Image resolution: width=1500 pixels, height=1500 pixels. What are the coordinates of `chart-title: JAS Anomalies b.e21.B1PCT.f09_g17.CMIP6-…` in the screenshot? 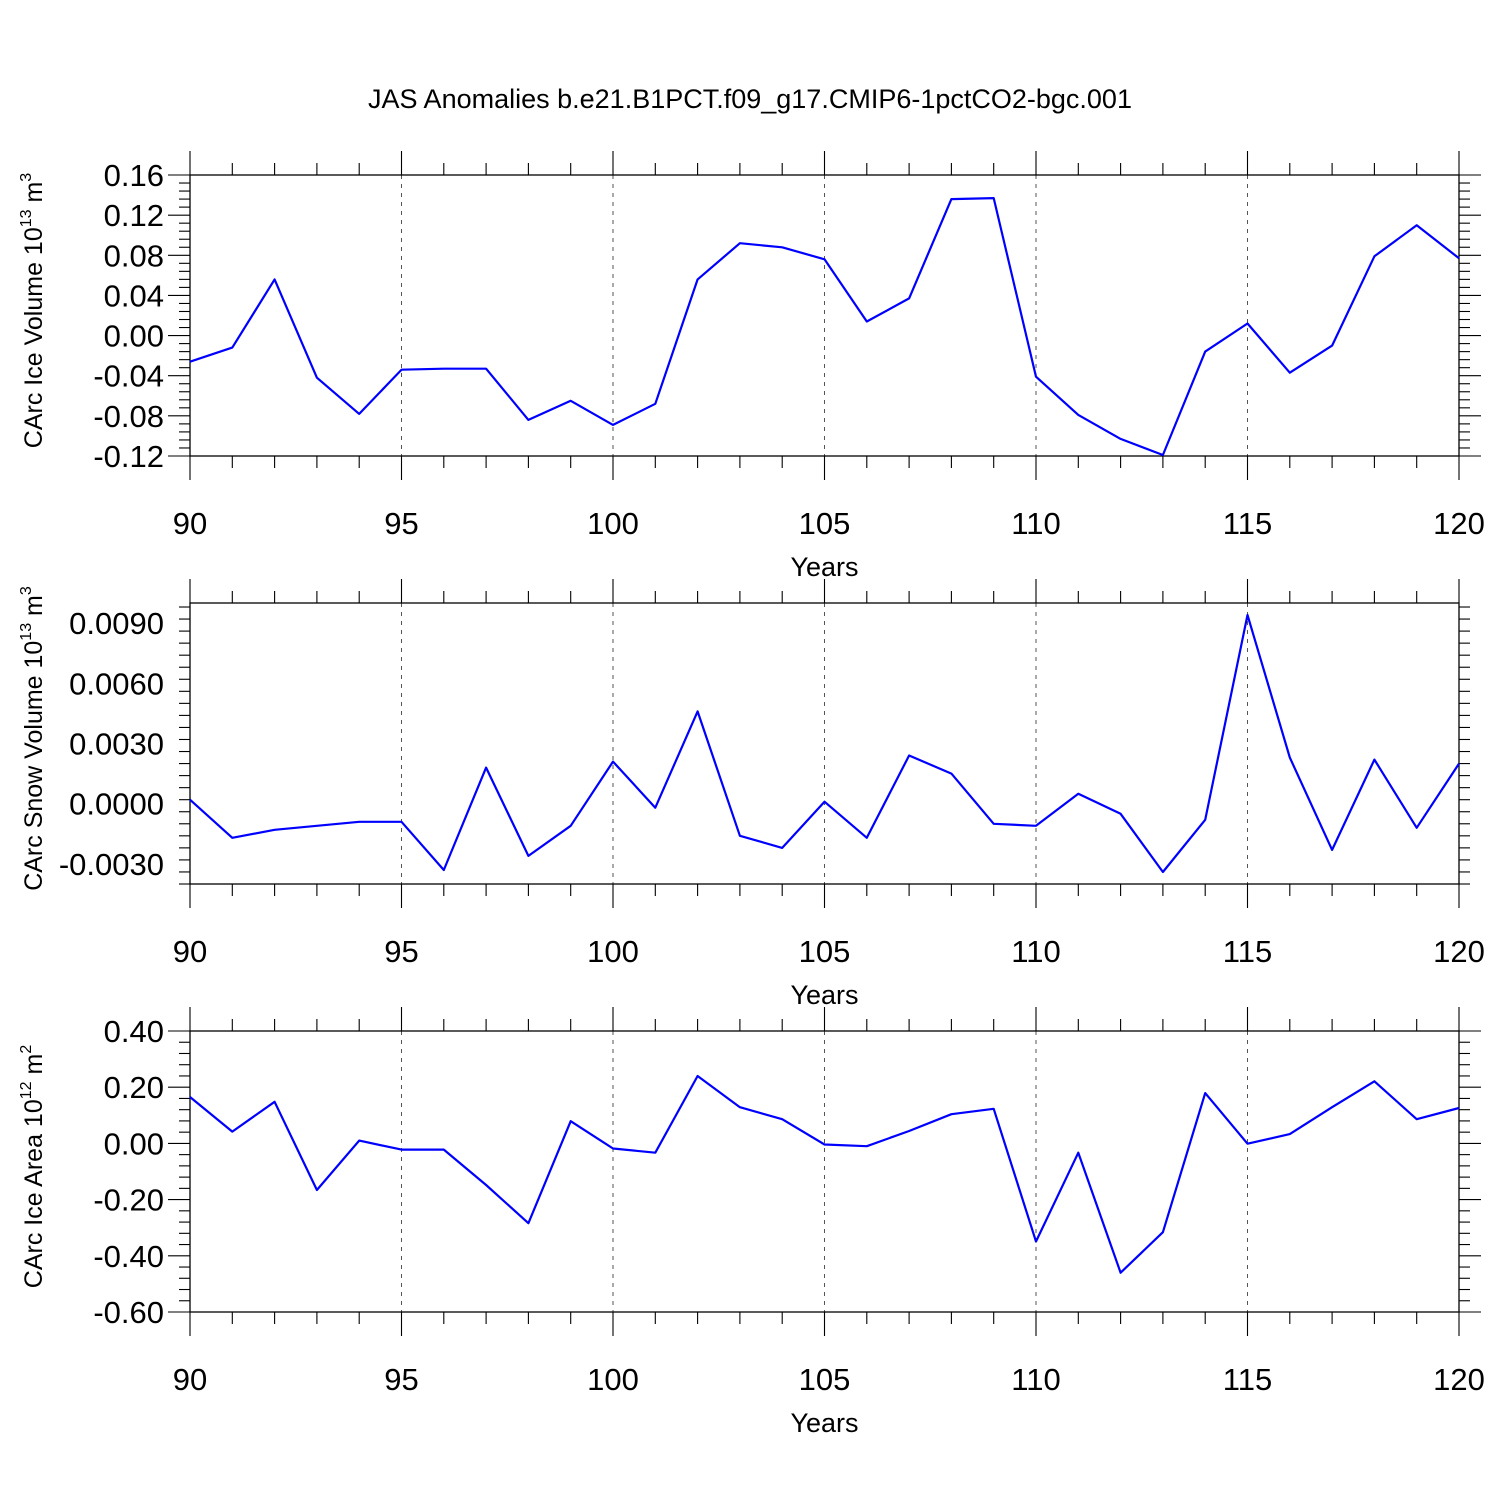 It's located at (750, 99).